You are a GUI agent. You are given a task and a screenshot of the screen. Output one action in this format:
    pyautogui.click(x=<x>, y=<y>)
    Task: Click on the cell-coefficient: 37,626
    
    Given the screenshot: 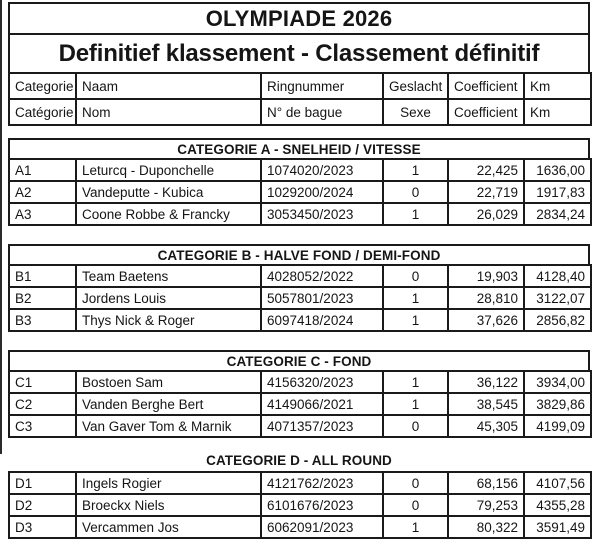 What is the action you would take?
    pyautogui.click(x=486, y=320)
    